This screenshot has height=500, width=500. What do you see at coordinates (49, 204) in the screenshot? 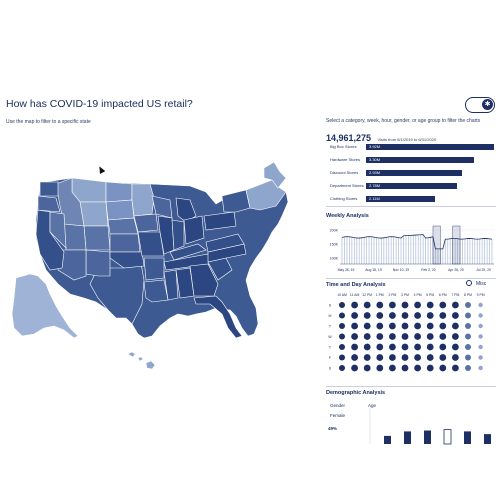
I see `state-oregon` at bounding box center [49, 204].